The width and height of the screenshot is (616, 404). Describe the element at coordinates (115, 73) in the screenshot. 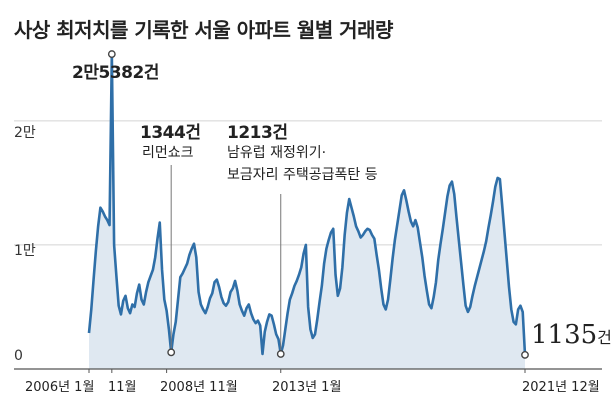

I see `annotation-peak-value: 2만5382건` at that location.